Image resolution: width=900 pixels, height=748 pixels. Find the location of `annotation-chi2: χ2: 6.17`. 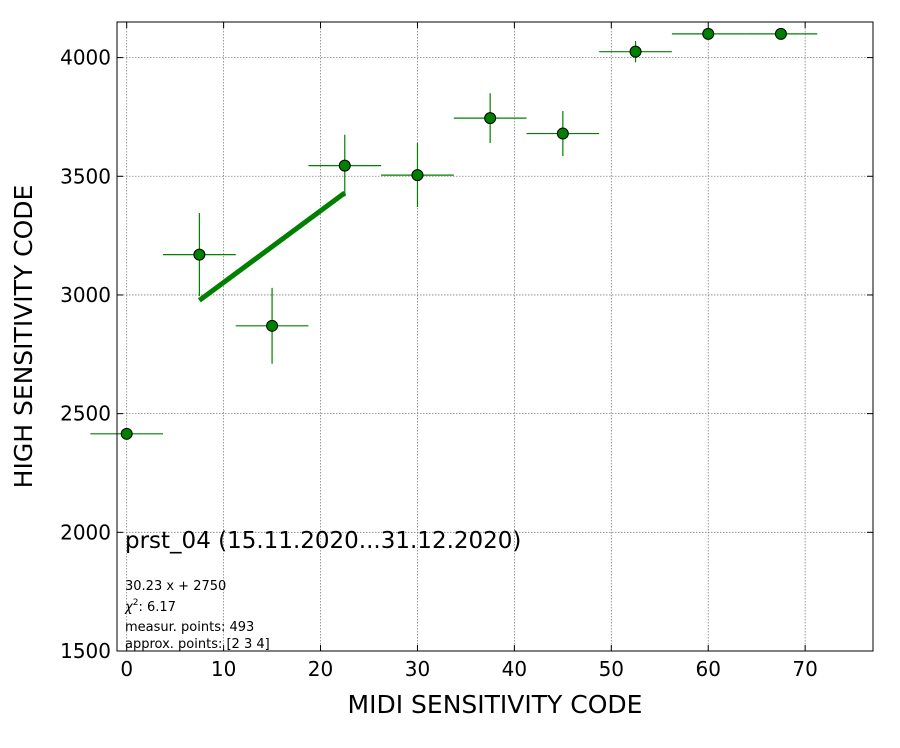

annotation-chi2: χ2: 6.17 is located at coordinates (150, 606).